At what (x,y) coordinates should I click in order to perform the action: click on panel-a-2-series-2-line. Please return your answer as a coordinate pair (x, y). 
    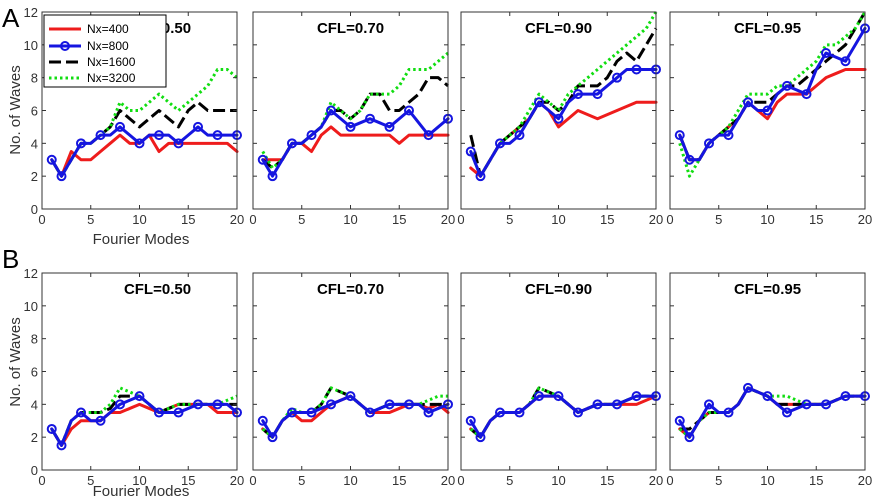
    Looking at the image, I should click on (355, 143).